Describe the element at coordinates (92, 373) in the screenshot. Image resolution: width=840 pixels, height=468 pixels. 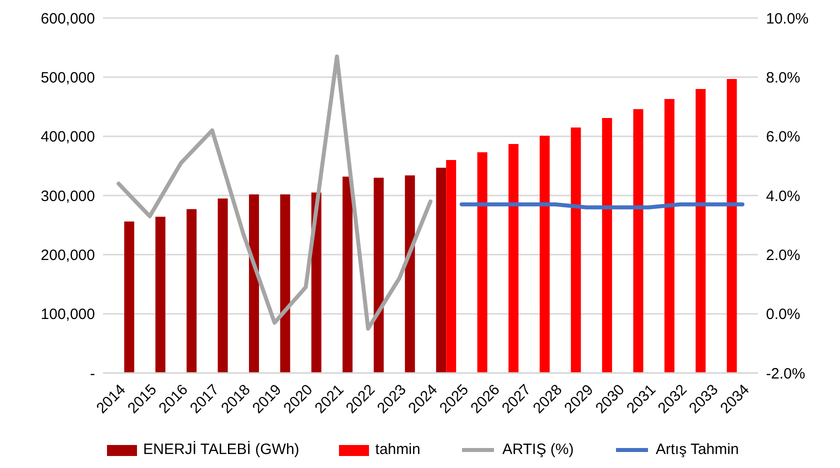
I see `y-tick-label: -` at that location.